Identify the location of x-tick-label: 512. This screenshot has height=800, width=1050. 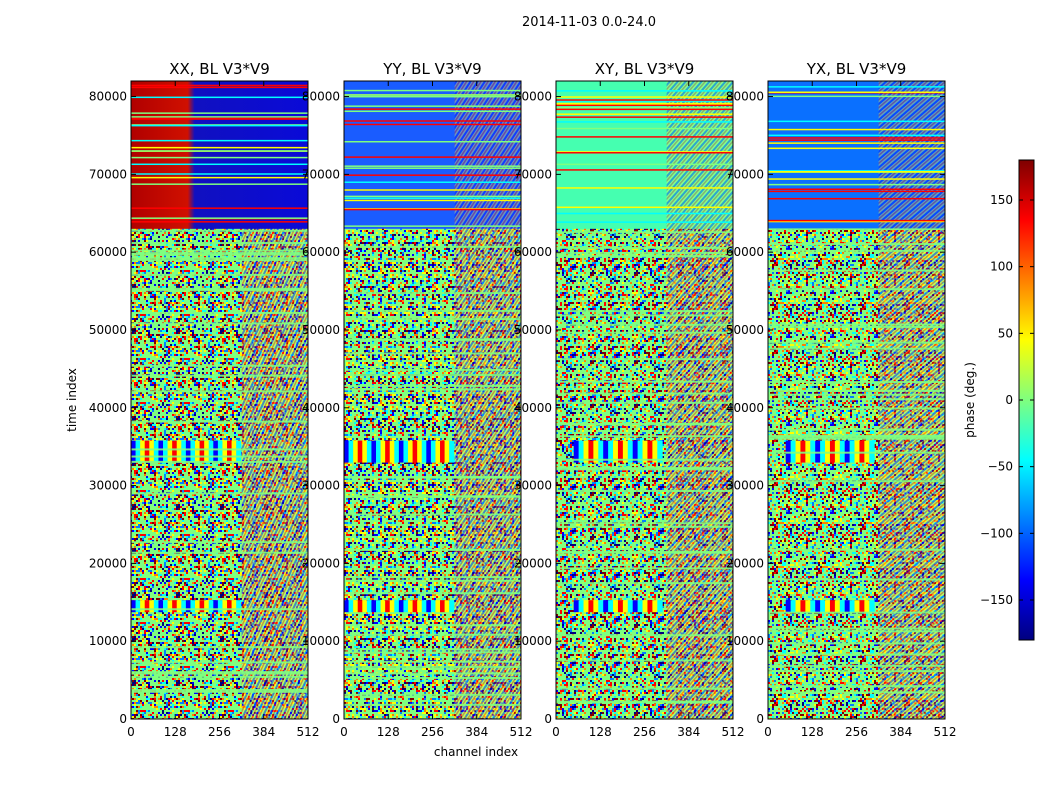
(521, 732).